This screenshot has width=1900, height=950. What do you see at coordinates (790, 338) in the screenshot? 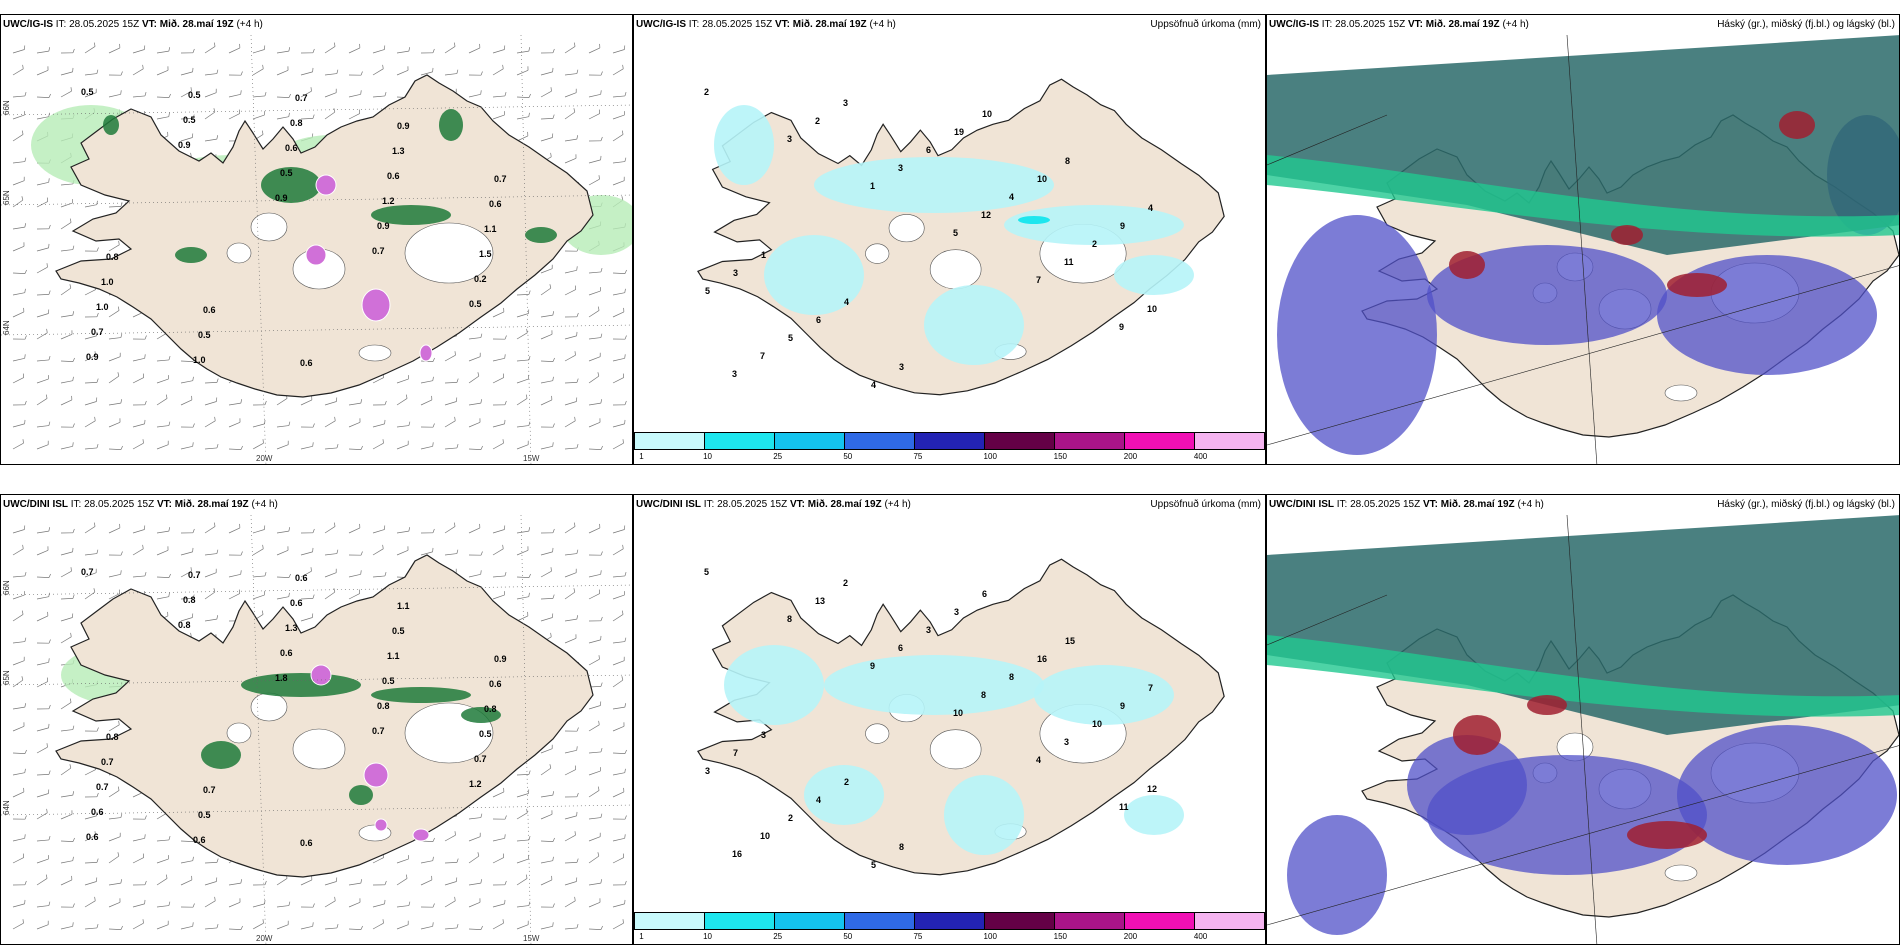
I see `accumulated-precip-label: 5` at bounding box center [790, 338].